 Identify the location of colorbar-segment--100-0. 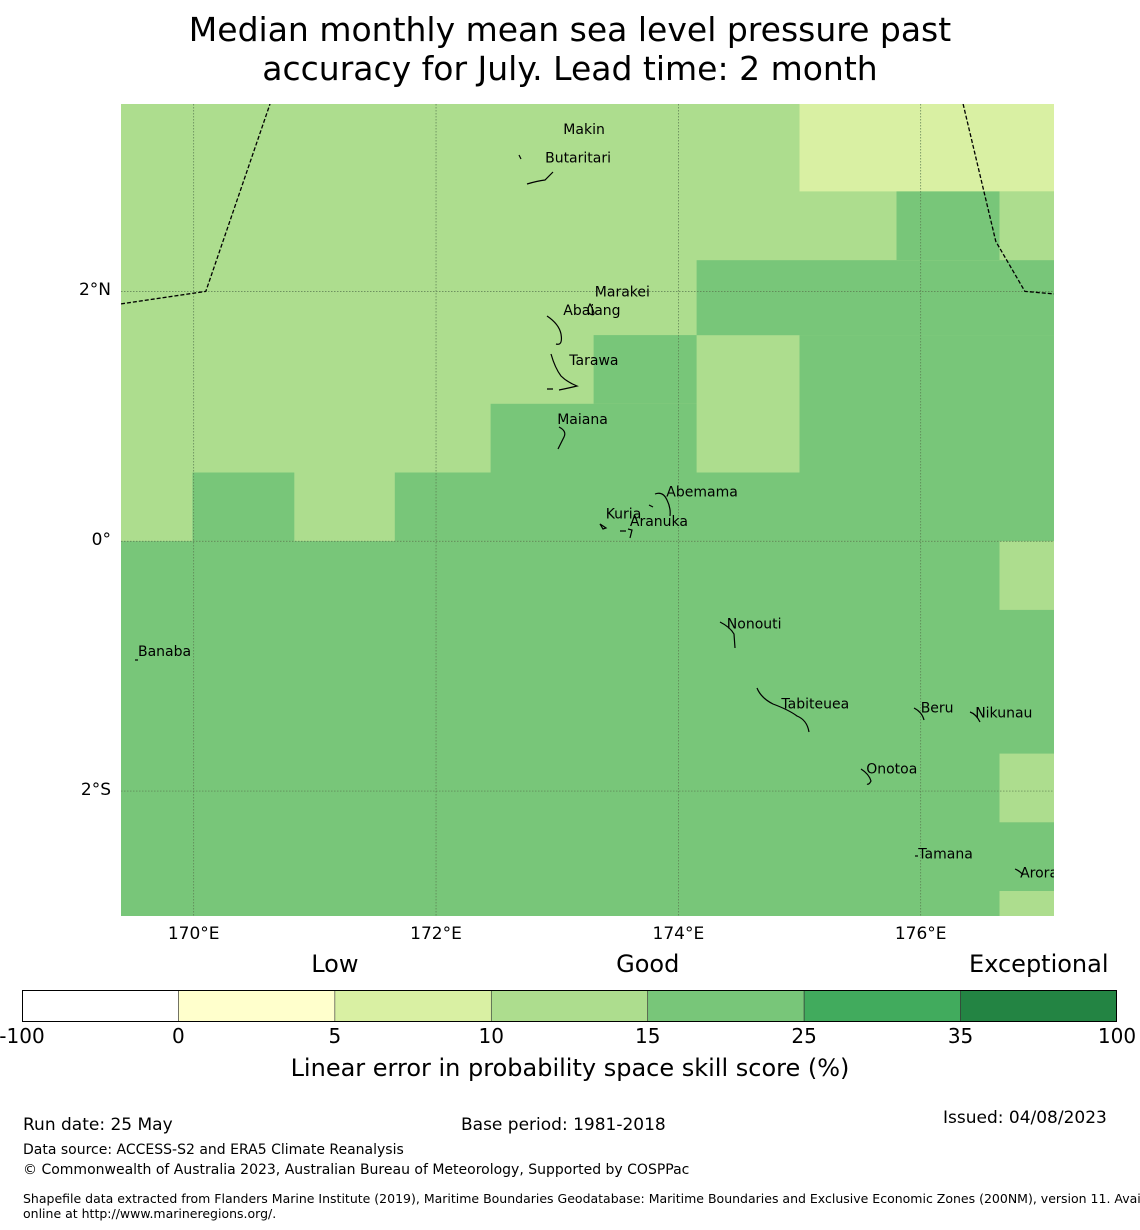
(100, 1006).